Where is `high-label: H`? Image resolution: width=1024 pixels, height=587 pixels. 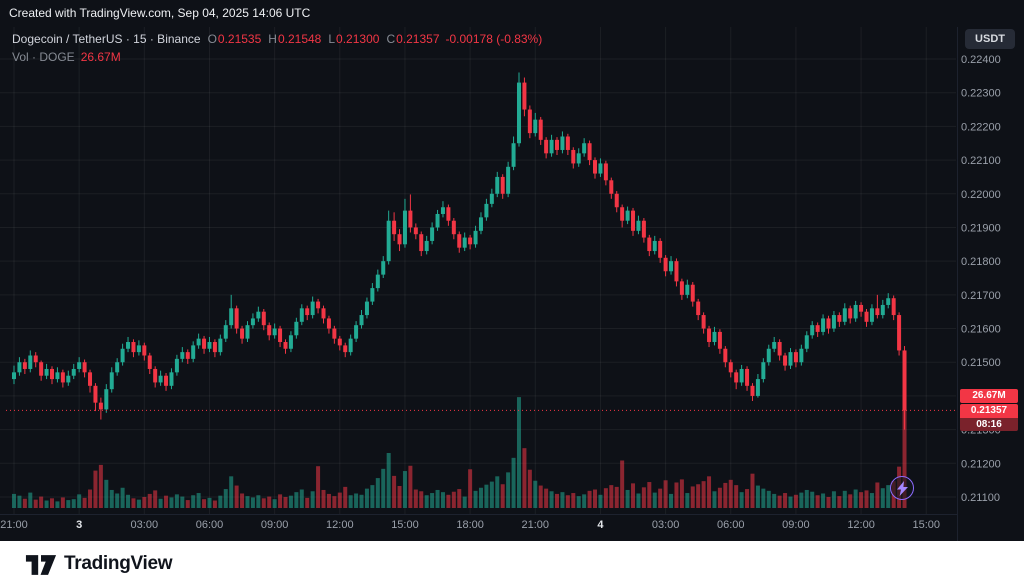
high-label: H is located at coordinates (272, 39).